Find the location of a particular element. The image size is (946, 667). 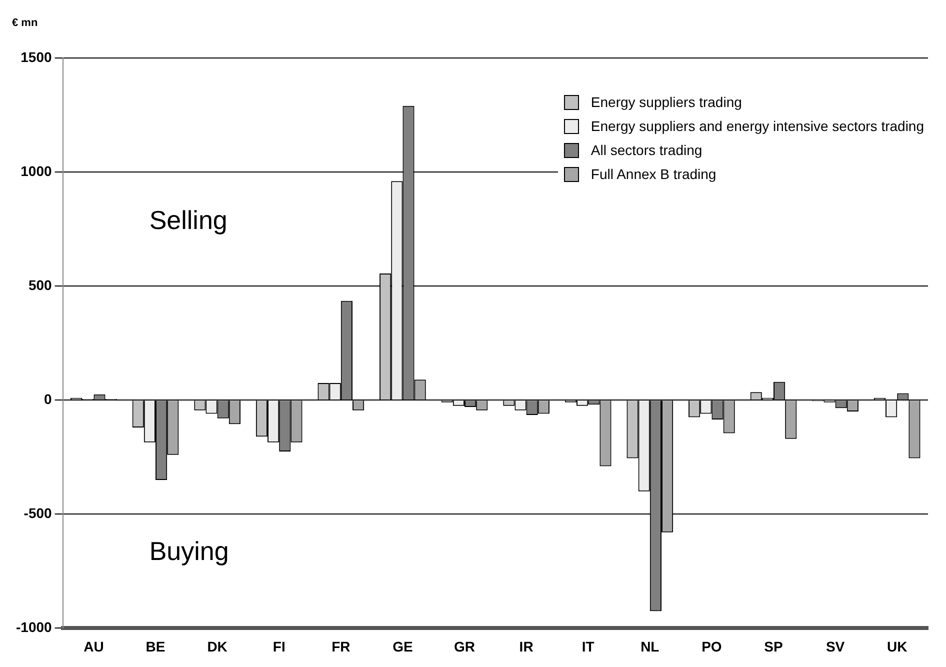

x-tick-label: IR is located at coordinates (526, 646).